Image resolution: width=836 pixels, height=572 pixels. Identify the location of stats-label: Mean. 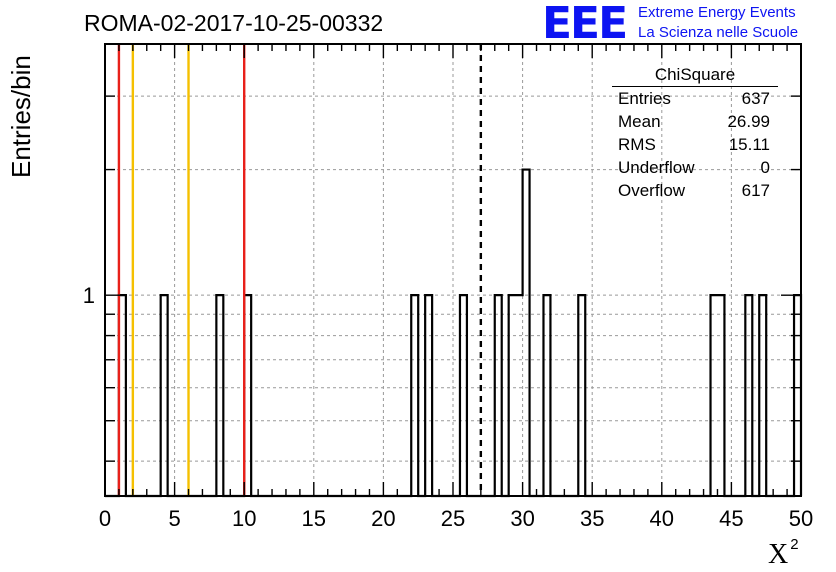
(639, 121).